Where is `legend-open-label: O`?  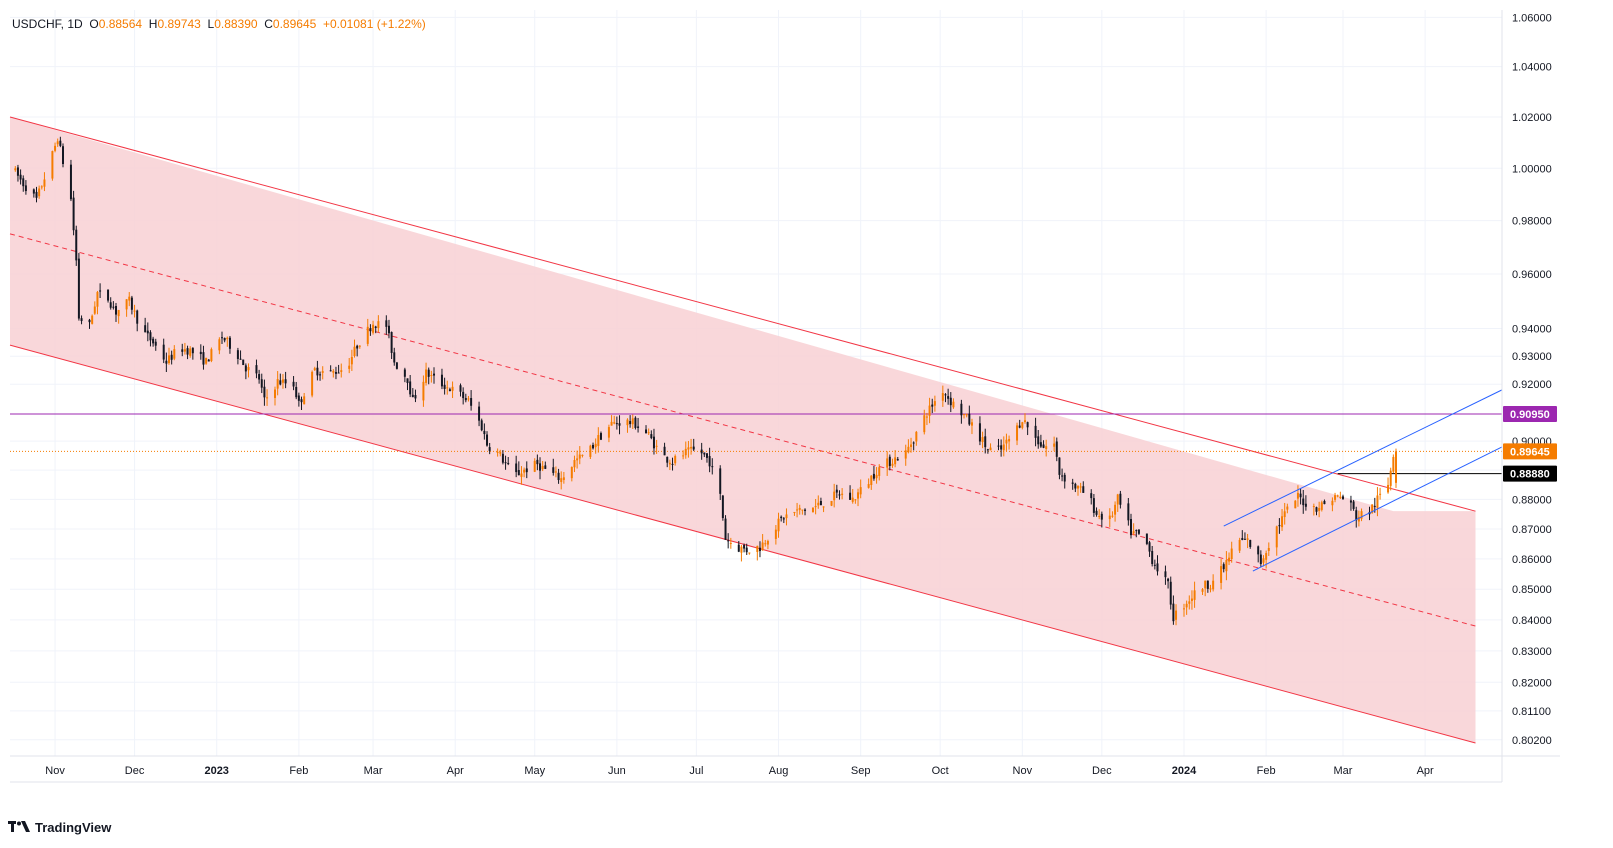 legend-open-label: O is located at coordinates (94, 24).